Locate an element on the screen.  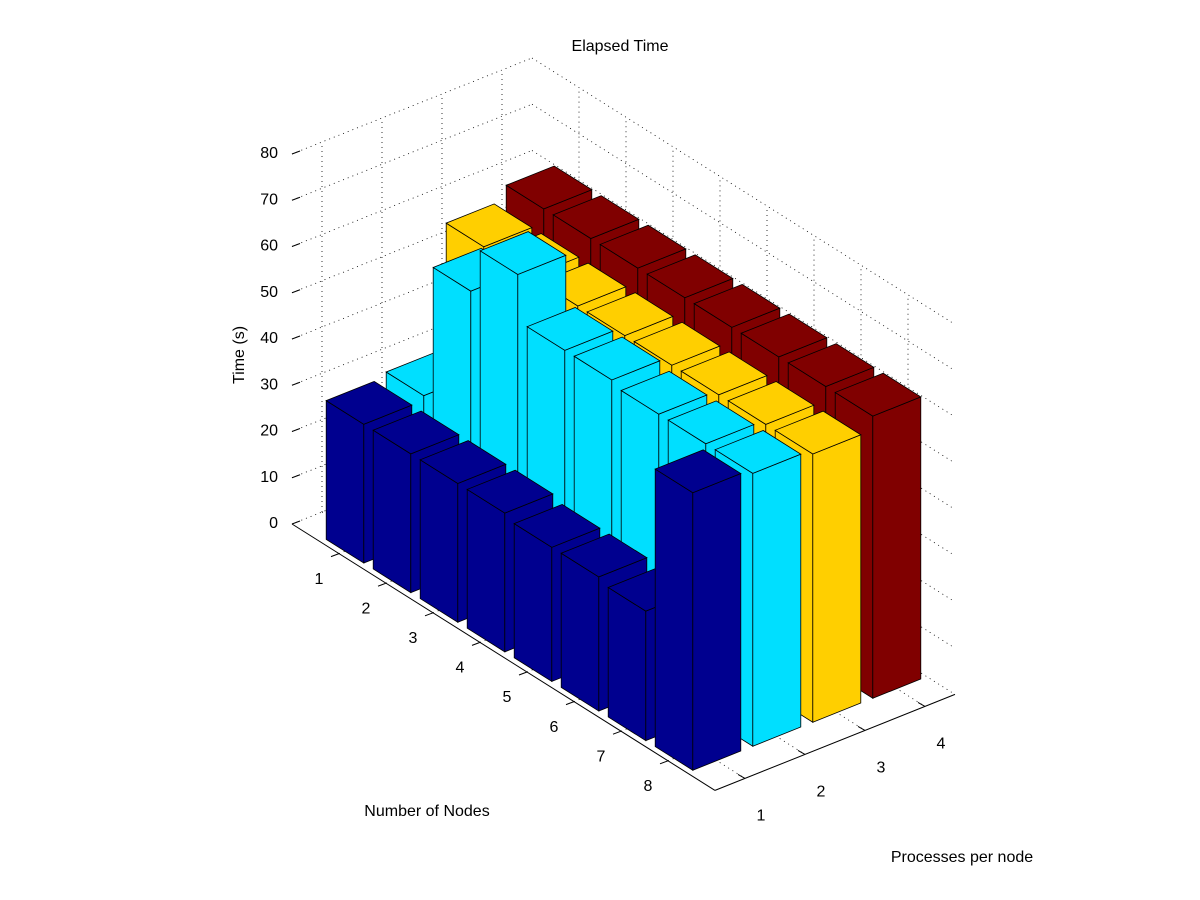
y-tick-label: 1 is located at coordinates (761, 816).